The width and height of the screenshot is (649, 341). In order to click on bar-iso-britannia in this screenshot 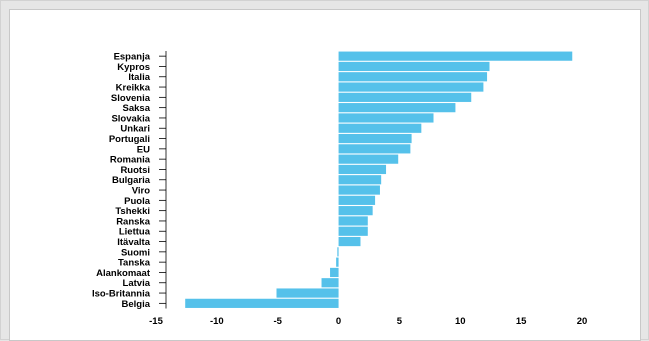, I will do `click(307, 293)`.